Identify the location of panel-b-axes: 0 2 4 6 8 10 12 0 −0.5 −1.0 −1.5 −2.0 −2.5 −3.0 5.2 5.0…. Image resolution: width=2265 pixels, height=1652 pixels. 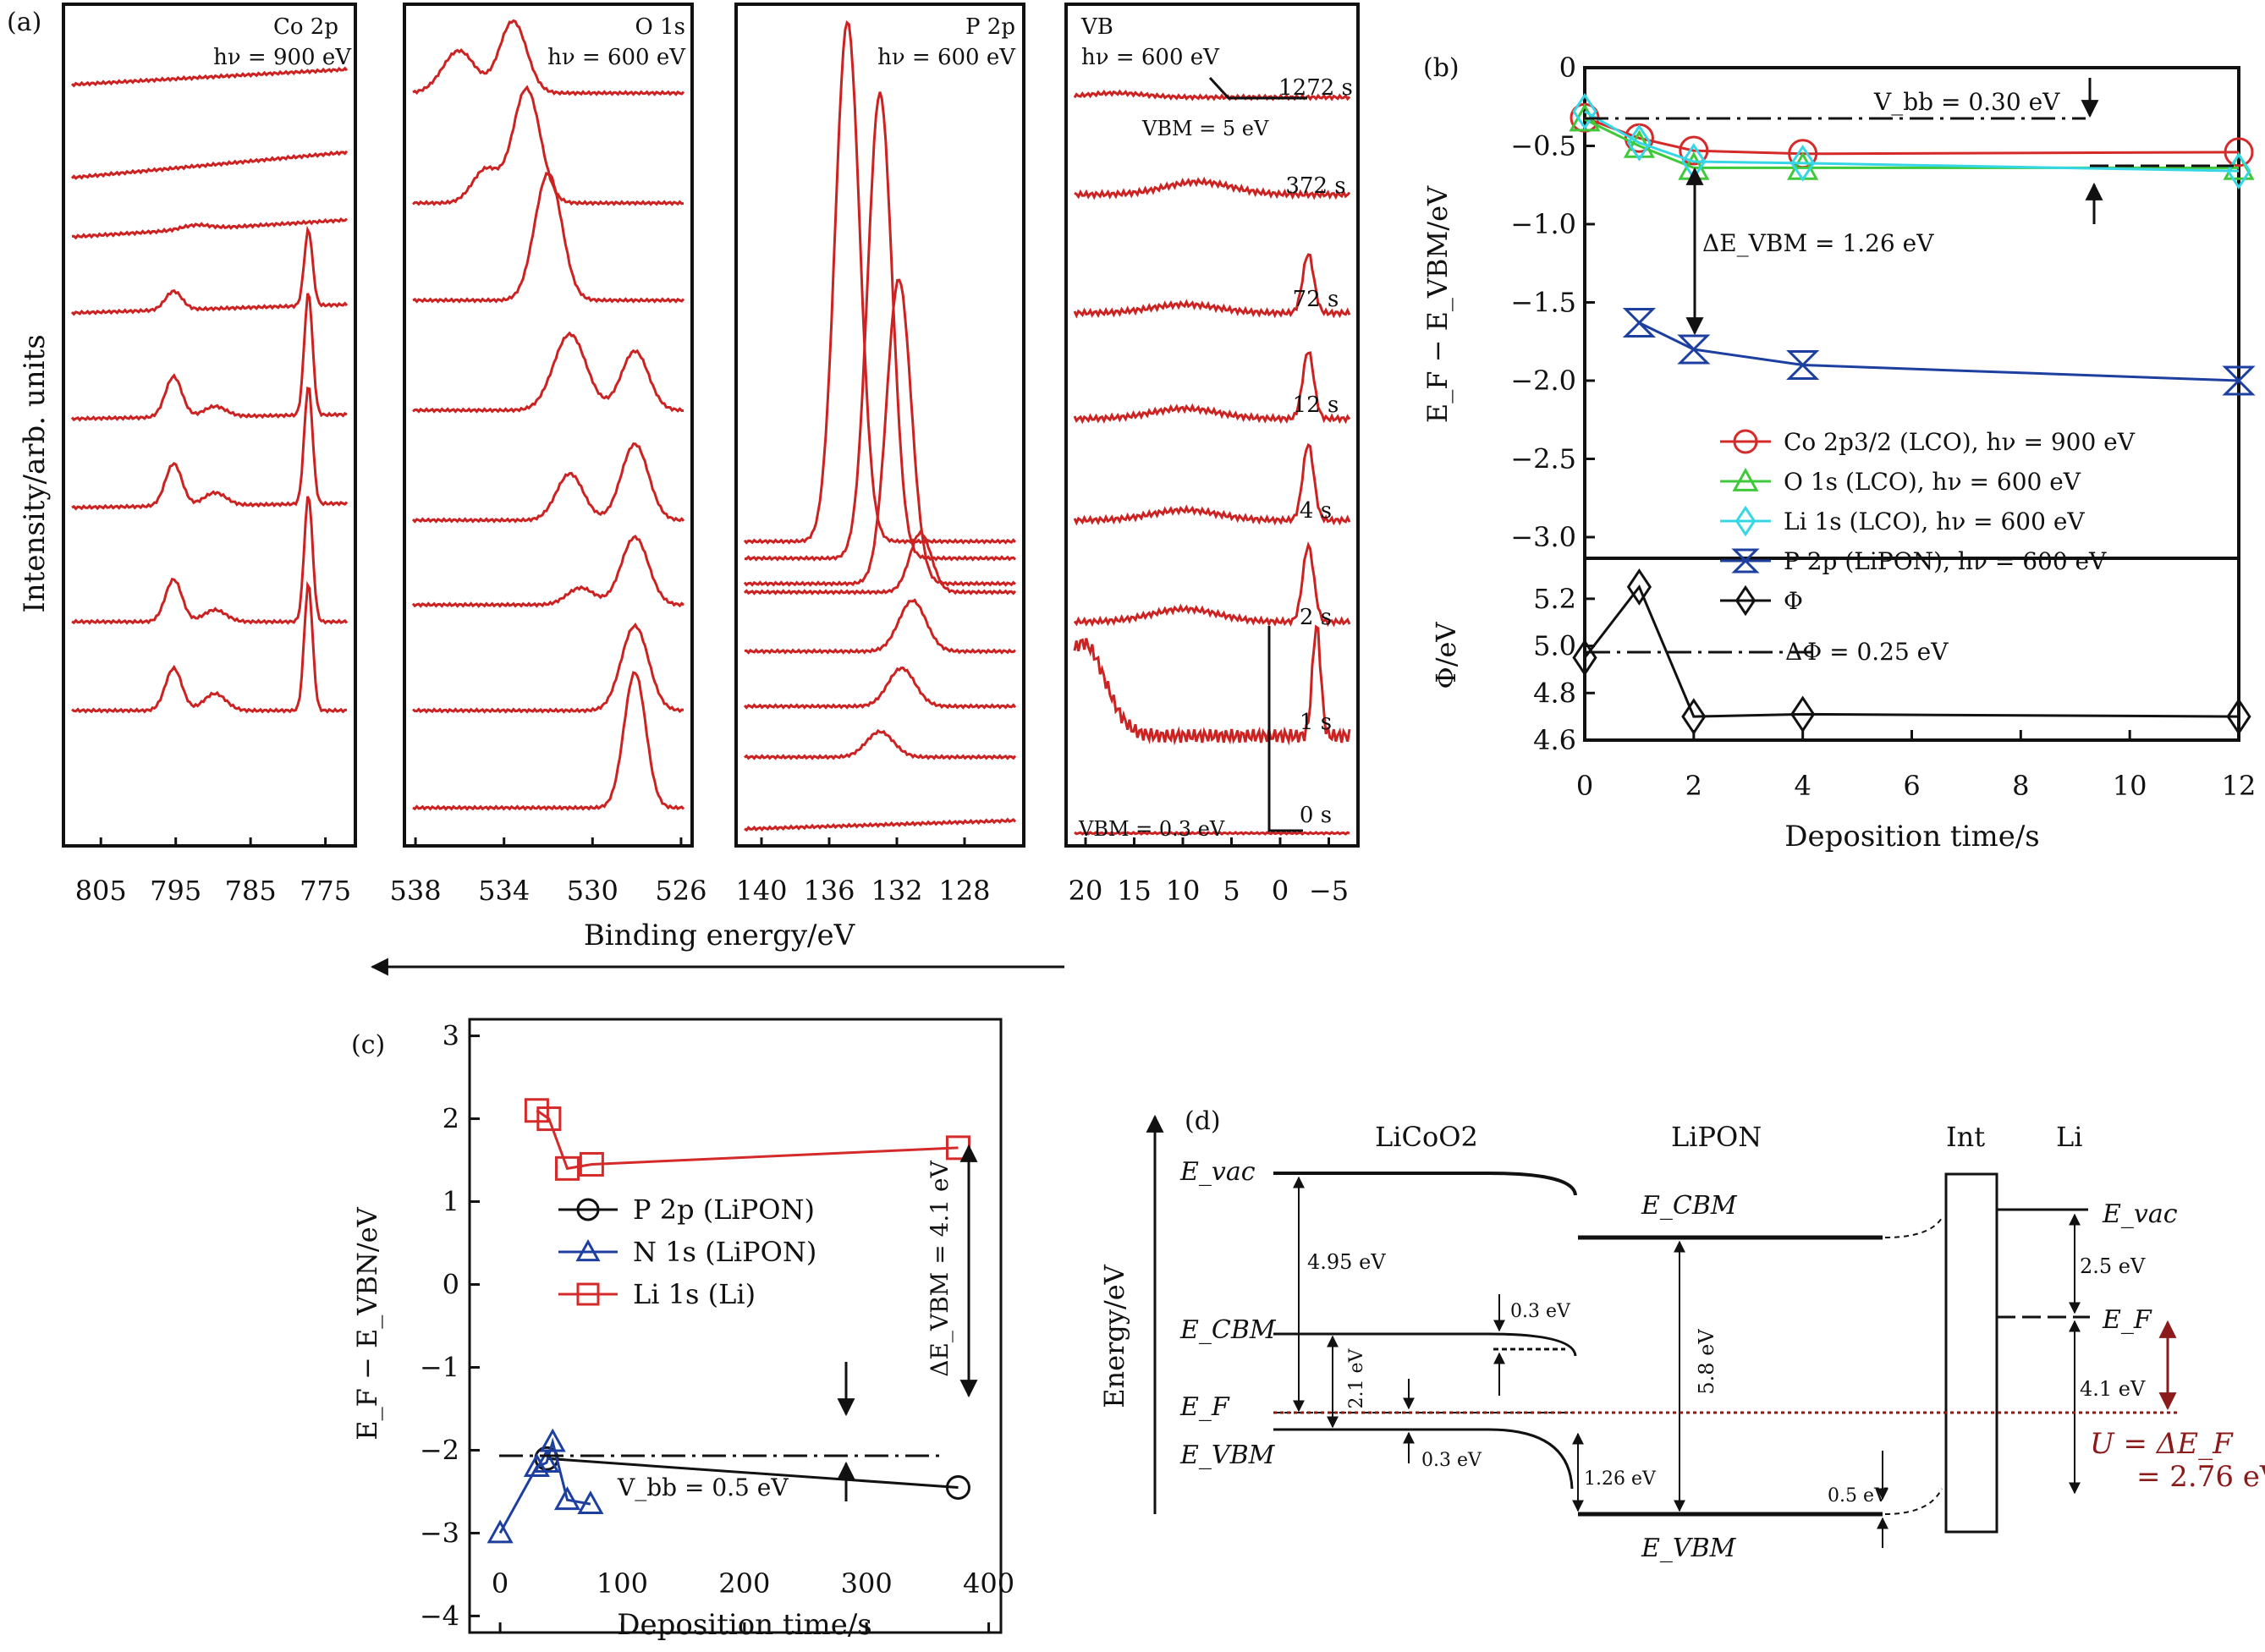
(1883, 427).